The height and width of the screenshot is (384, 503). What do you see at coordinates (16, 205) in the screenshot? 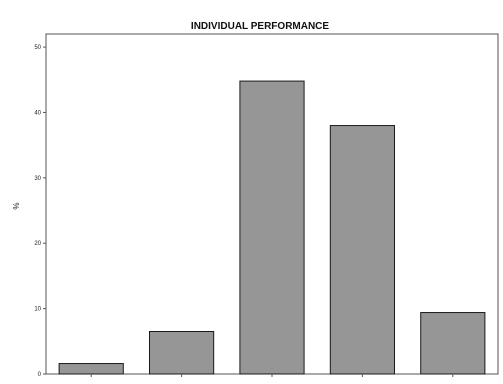
I see `y-axis-label: %` at bounding box center [16, 205].